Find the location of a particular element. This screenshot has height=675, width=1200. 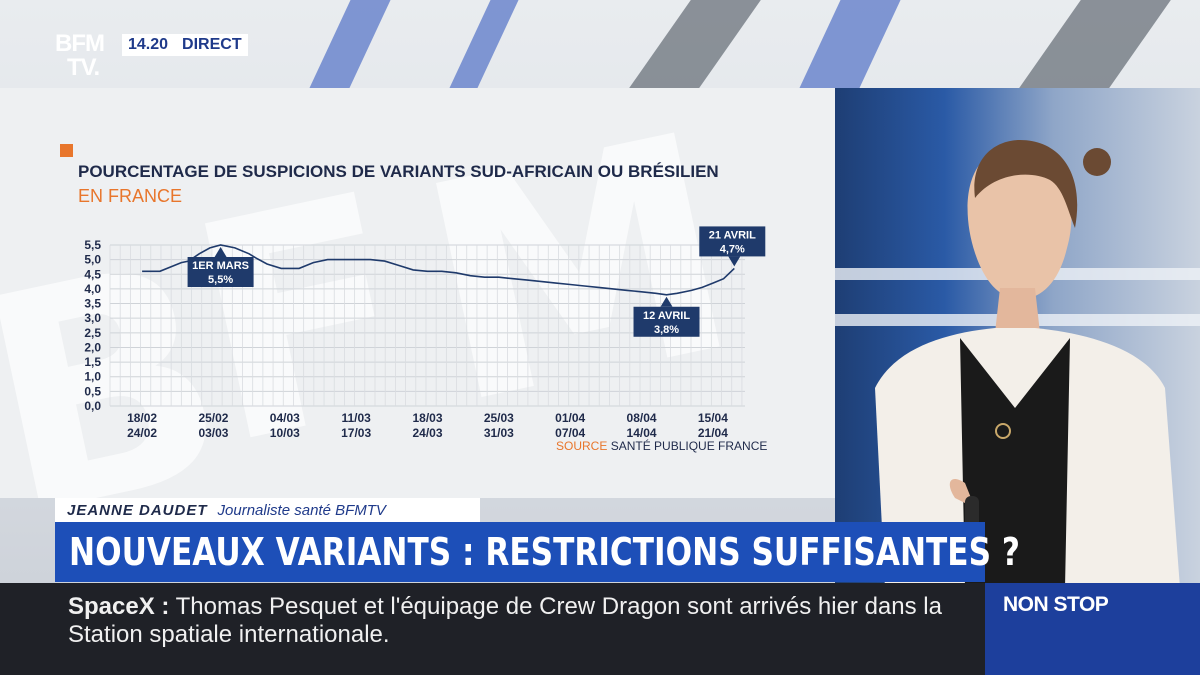

y-tick-label: 0,0 is located at coordinates (92, 406).